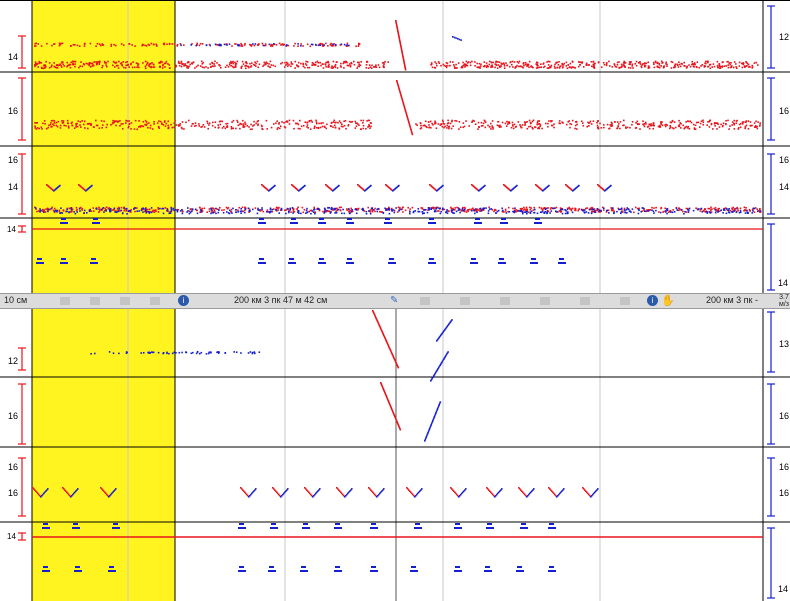 The height and width of the screenshot is (601, 790). What do you see at coordinates (784, 493) in the screenshot?
I see `bottom-ch3-right-label-b: 16` at bounding box center [784, 493].